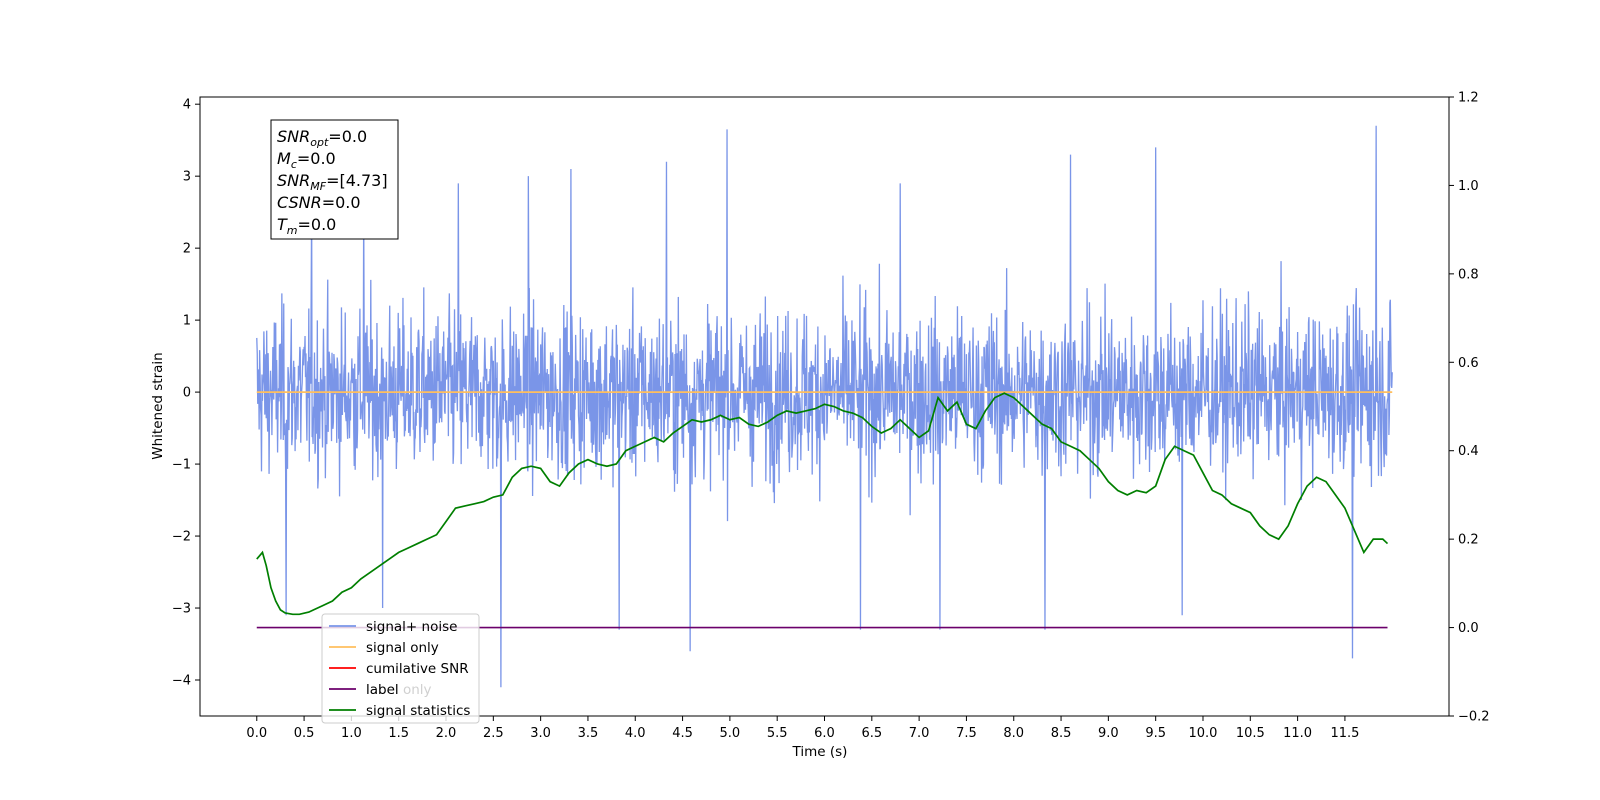  Describe the element at coordinates (1061, 733) in the screenshot. I see `x-tick-label: 8.5` at that location.